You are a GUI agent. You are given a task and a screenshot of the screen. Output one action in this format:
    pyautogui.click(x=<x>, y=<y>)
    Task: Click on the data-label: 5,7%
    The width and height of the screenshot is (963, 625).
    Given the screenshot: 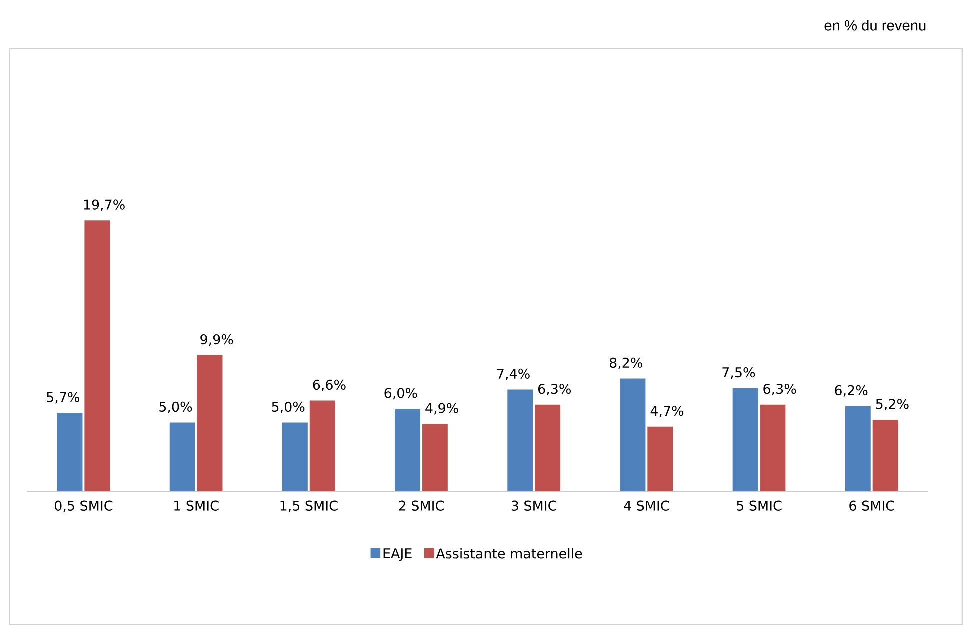 What is the action you would take?
    pyautogui.click(x=63, y=398)
    